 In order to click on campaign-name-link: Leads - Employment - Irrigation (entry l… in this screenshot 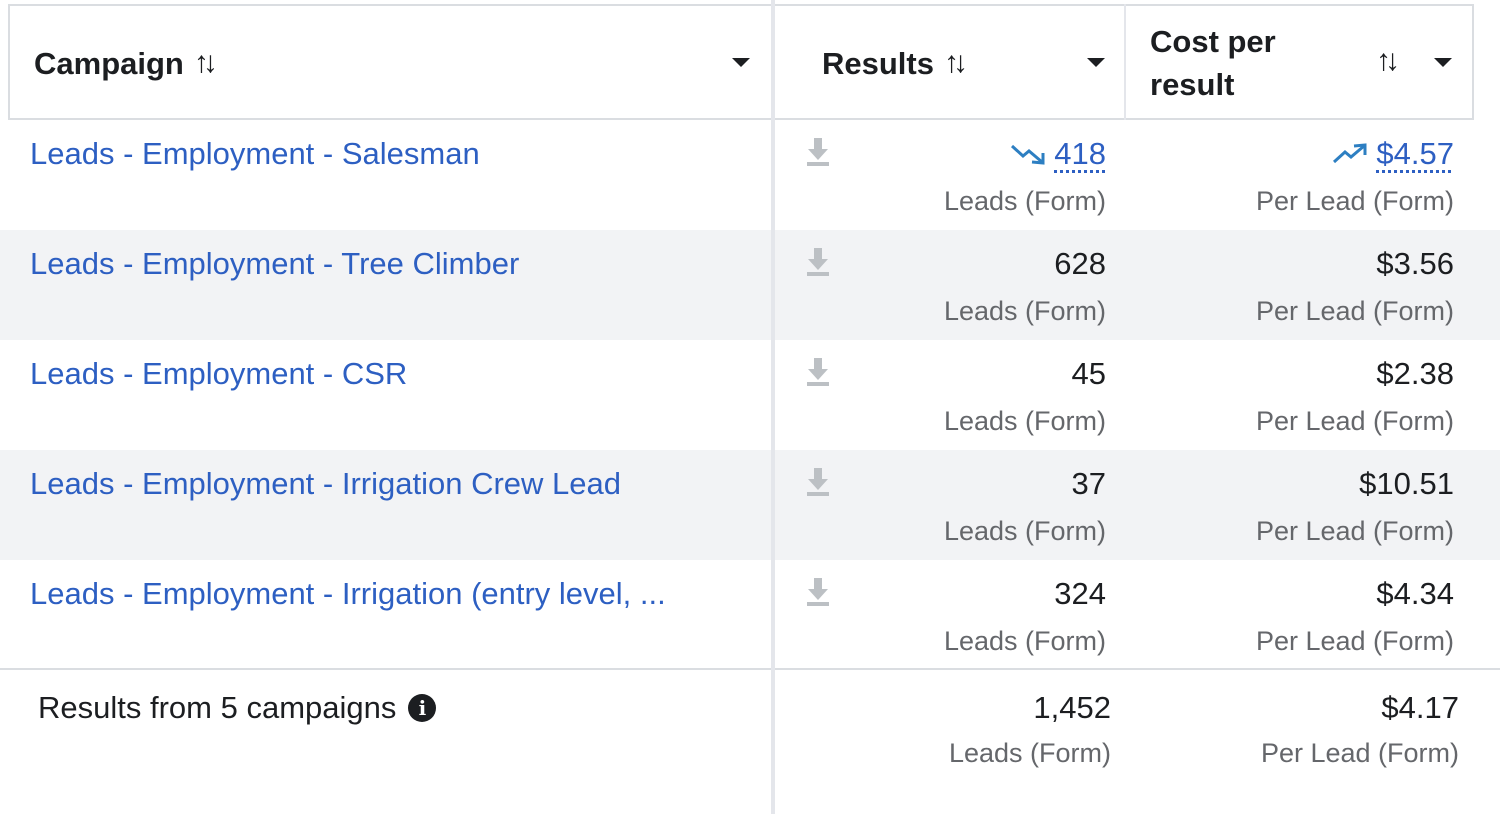, I will do `click(348, 593)`.